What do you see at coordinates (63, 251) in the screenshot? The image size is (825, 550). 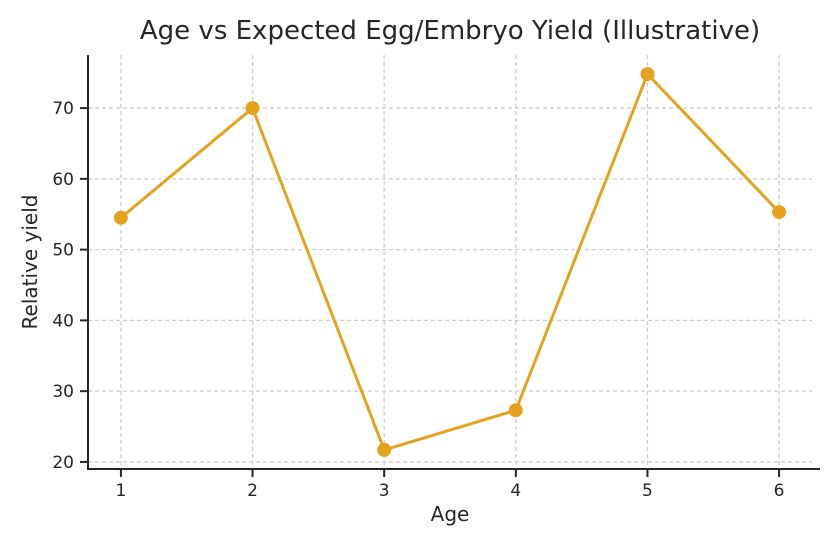 I see `y-tick-label: 50` at bounding box center [63, 251].